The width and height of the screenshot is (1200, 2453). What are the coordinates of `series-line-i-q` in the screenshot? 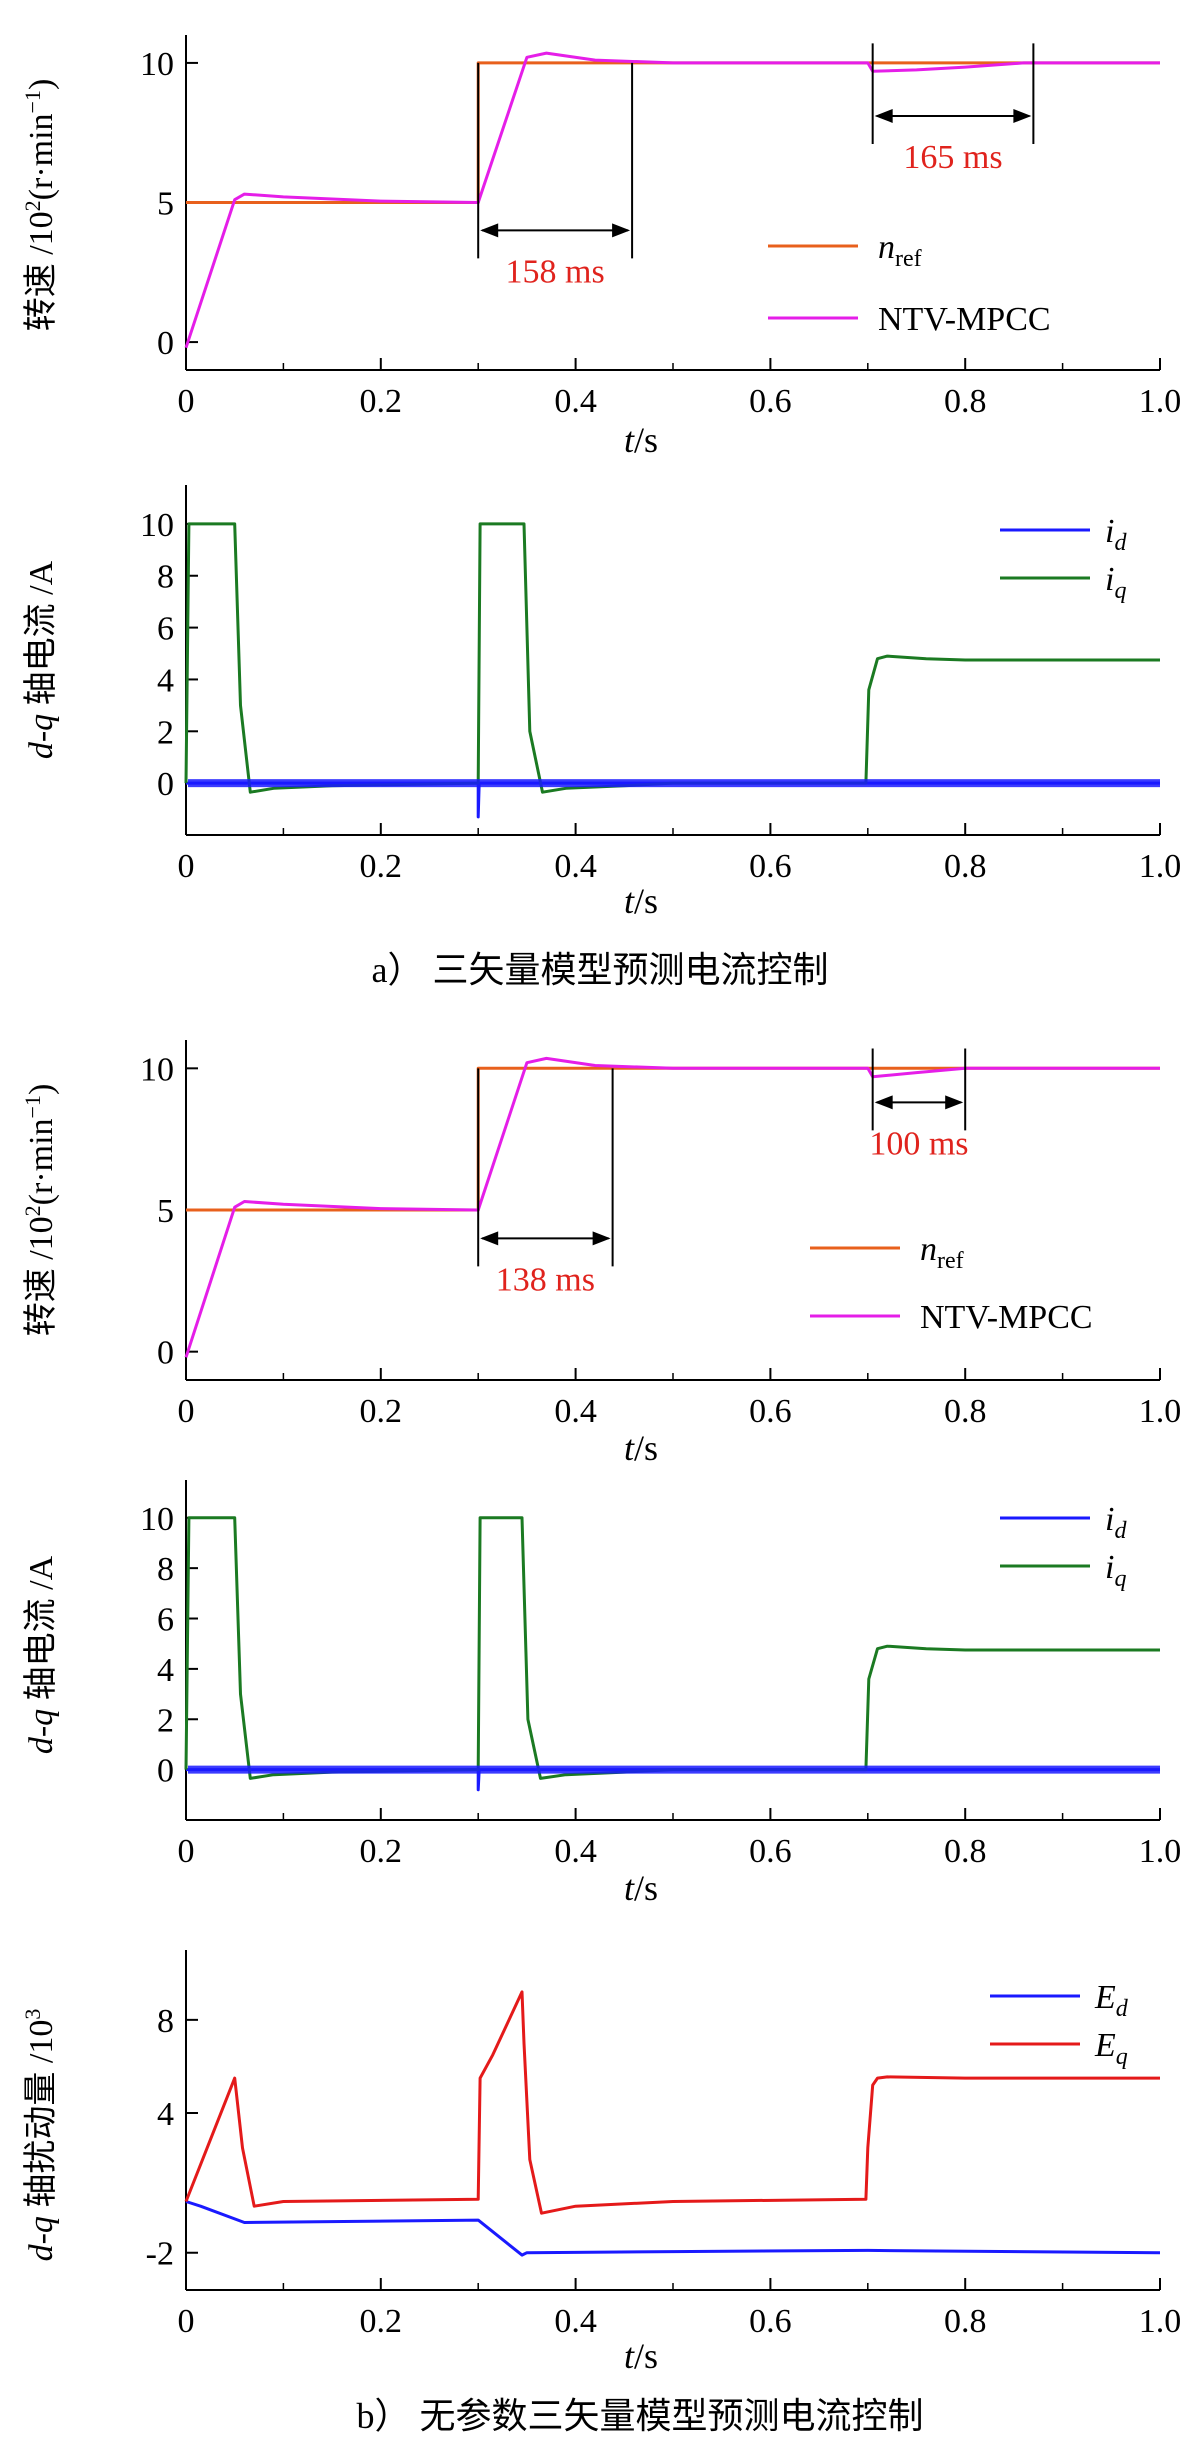 It's located at (672, 1648).